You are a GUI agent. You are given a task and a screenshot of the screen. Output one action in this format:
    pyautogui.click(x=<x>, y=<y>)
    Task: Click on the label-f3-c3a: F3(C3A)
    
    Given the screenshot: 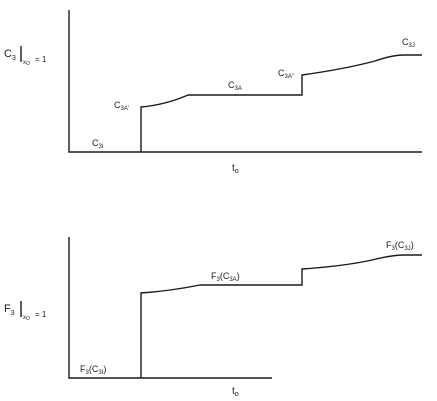 What is the action you would take?
    pyautogui.click(x=225, y=277)
    